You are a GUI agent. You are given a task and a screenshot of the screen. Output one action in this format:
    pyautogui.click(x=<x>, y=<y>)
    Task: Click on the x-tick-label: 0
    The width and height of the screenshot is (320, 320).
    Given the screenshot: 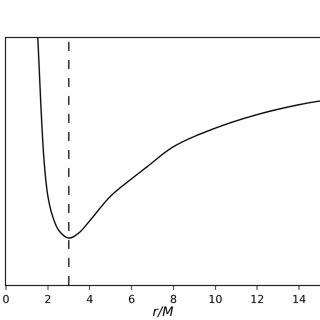 What is the action you would take?
    pyautogui.click(x=6, y=299)
    